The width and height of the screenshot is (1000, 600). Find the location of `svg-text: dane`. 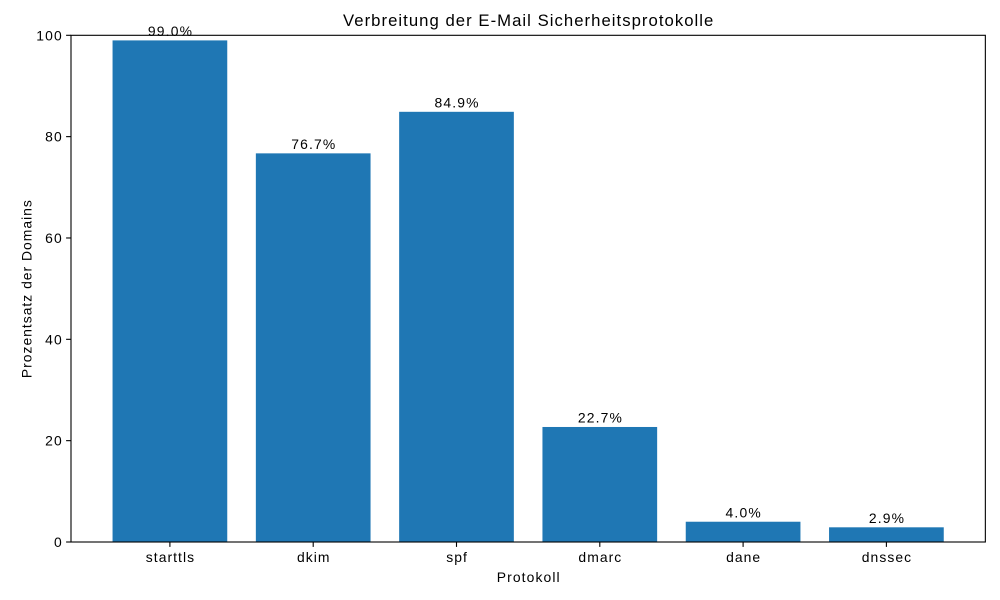

svg-text: dane is located at coordinates (743, 557).